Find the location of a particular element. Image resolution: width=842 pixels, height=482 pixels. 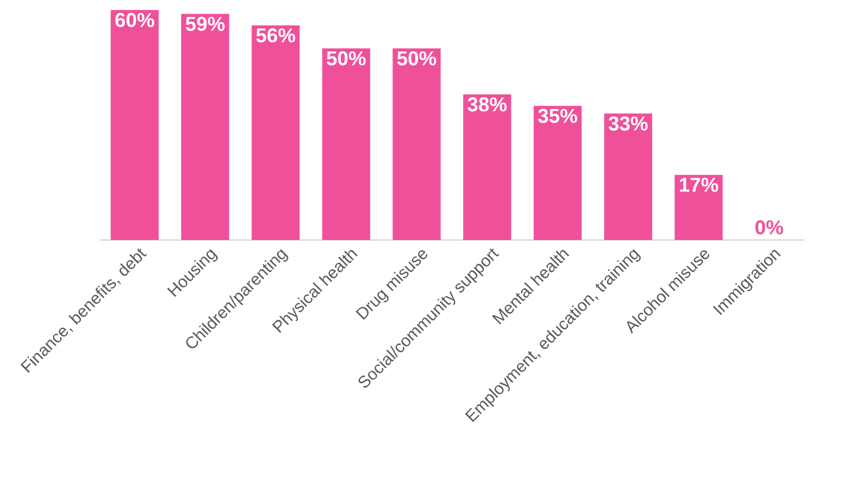

data-label: 38% is located at coordinates (487, 104).